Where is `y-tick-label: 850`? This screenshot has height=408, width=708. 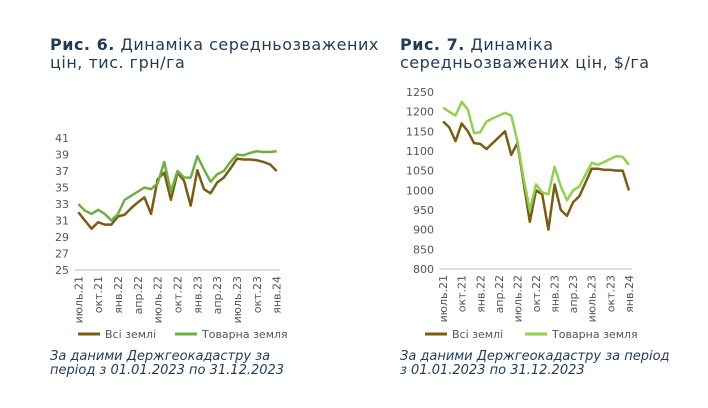 y-tick-label: 850 is located at coordinates (423, 249).